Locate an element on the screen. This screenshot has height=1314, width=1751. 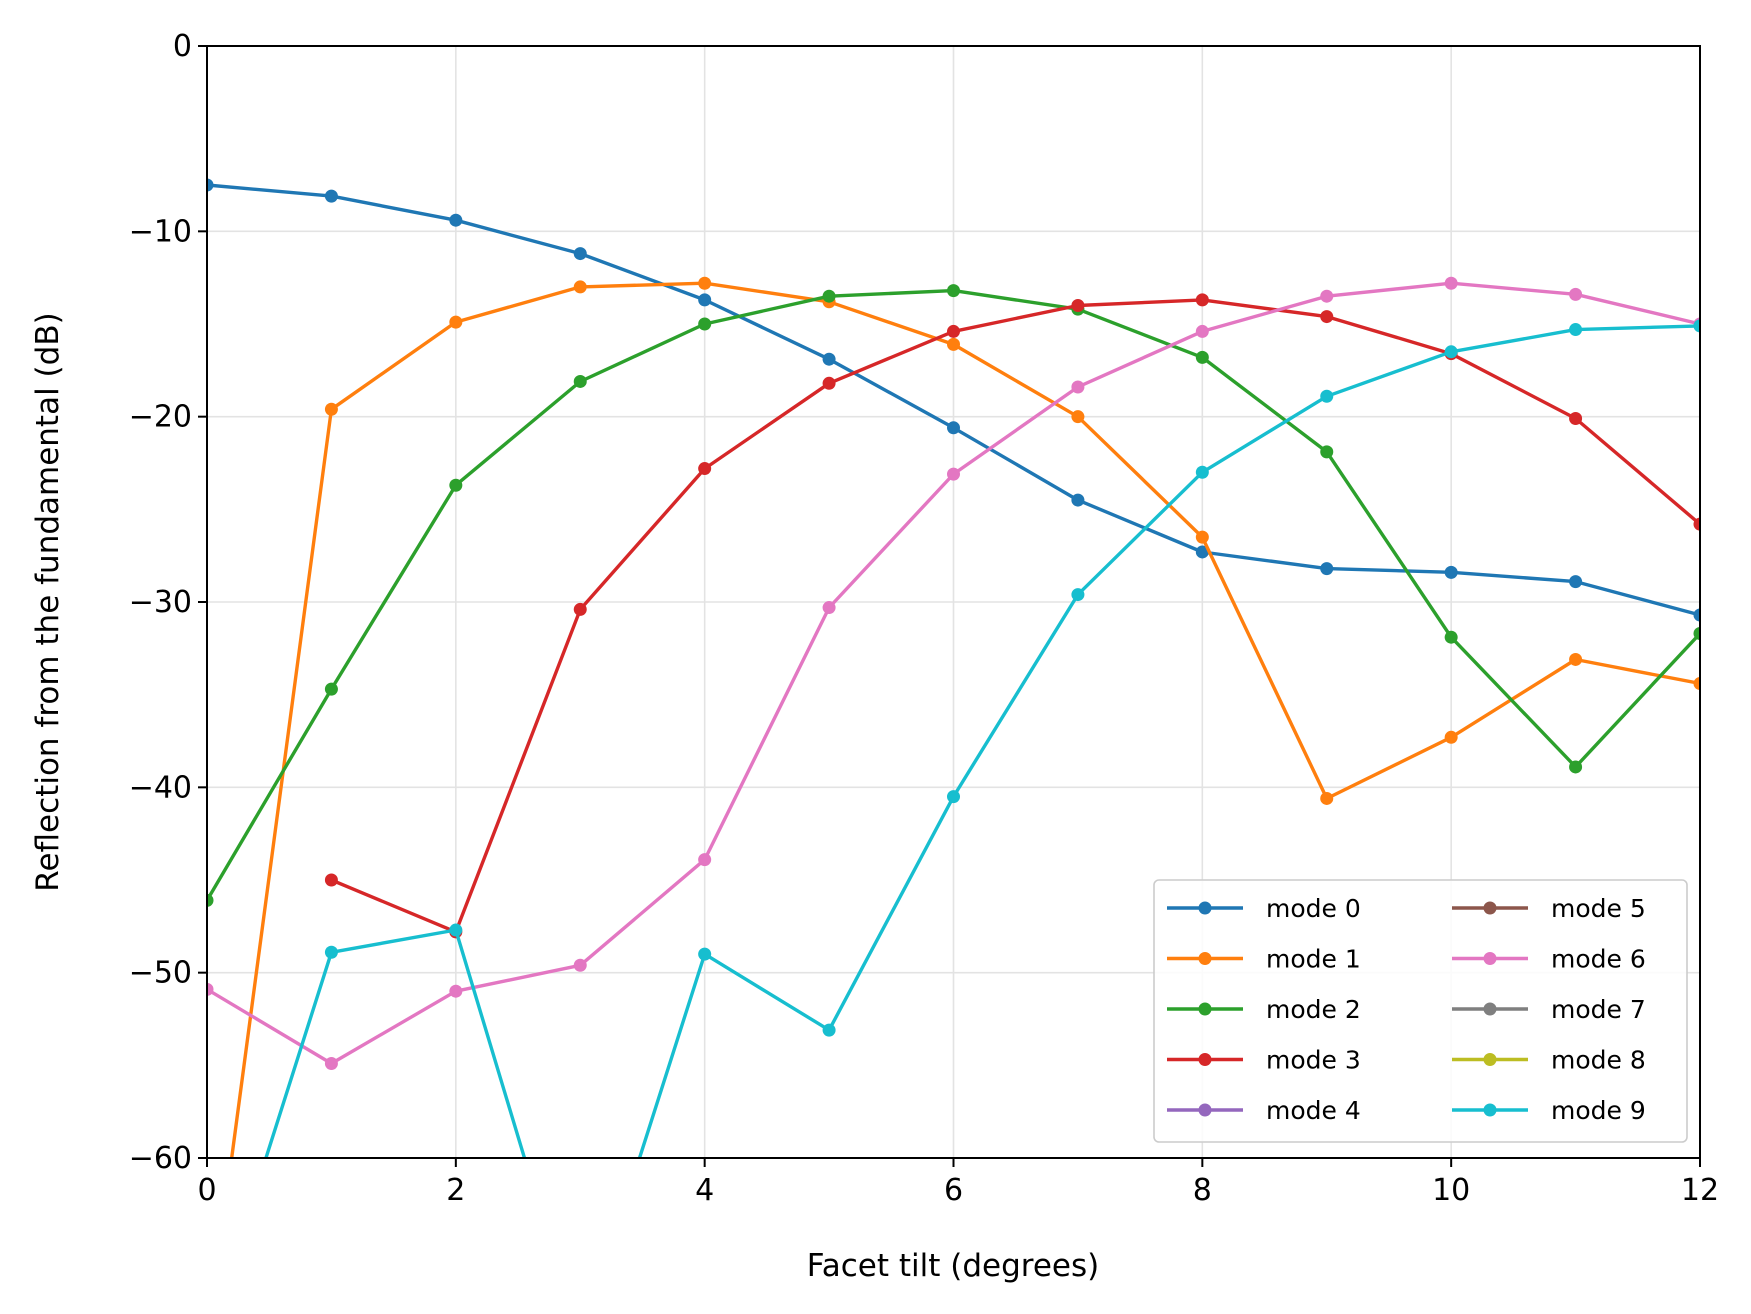
x-tick-label: 8 is located at coordinates (1202, 1190).